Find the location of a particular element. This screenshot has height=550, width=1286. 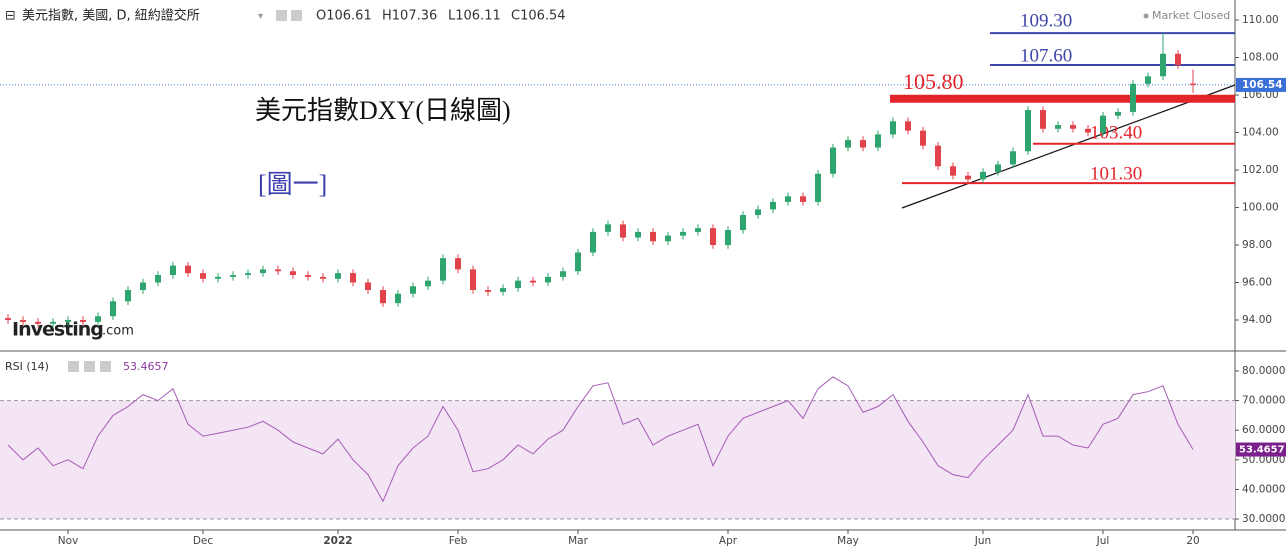

y-tick-label: 110.00 is located at coordinates (1260, 20).